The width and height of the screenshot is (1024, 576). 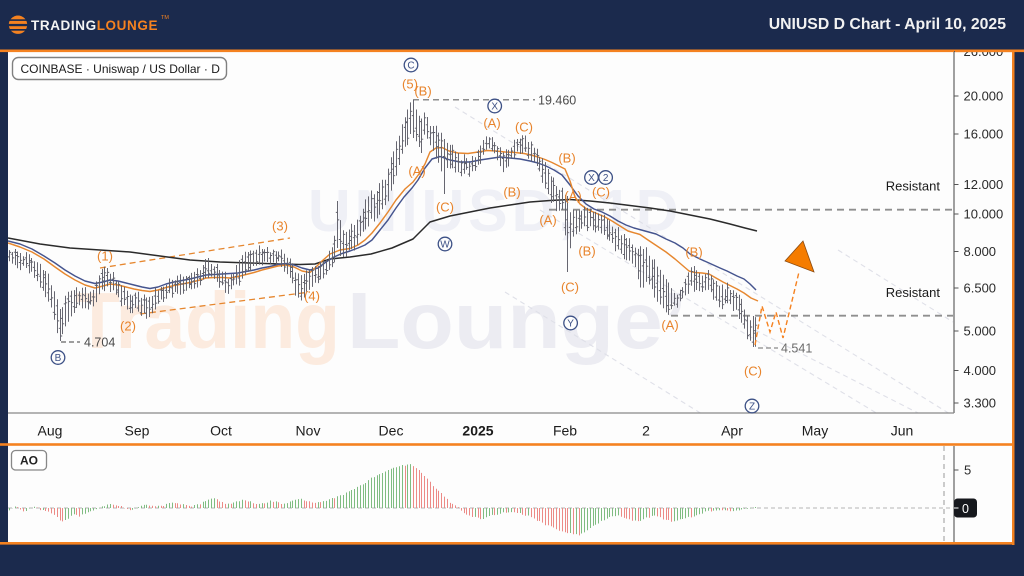 What do you see at coordinates (312, 296) in the screenshot?
I see `svg-text: (4)` at bounding box center [312, 296].